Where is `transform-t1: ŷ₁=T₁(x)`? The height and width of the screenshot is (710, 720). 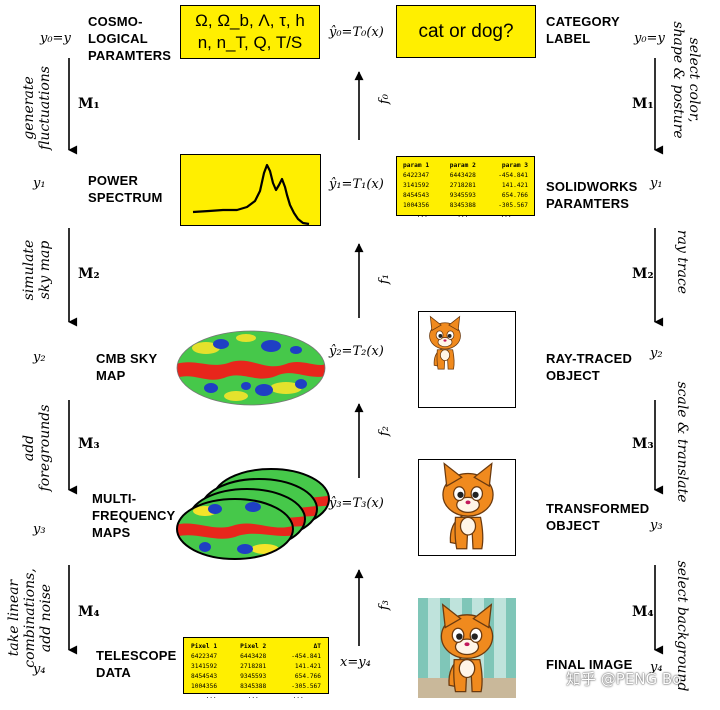 transform-t1: ŷ₁=T₁(x) is located at coordinates (356, 184).